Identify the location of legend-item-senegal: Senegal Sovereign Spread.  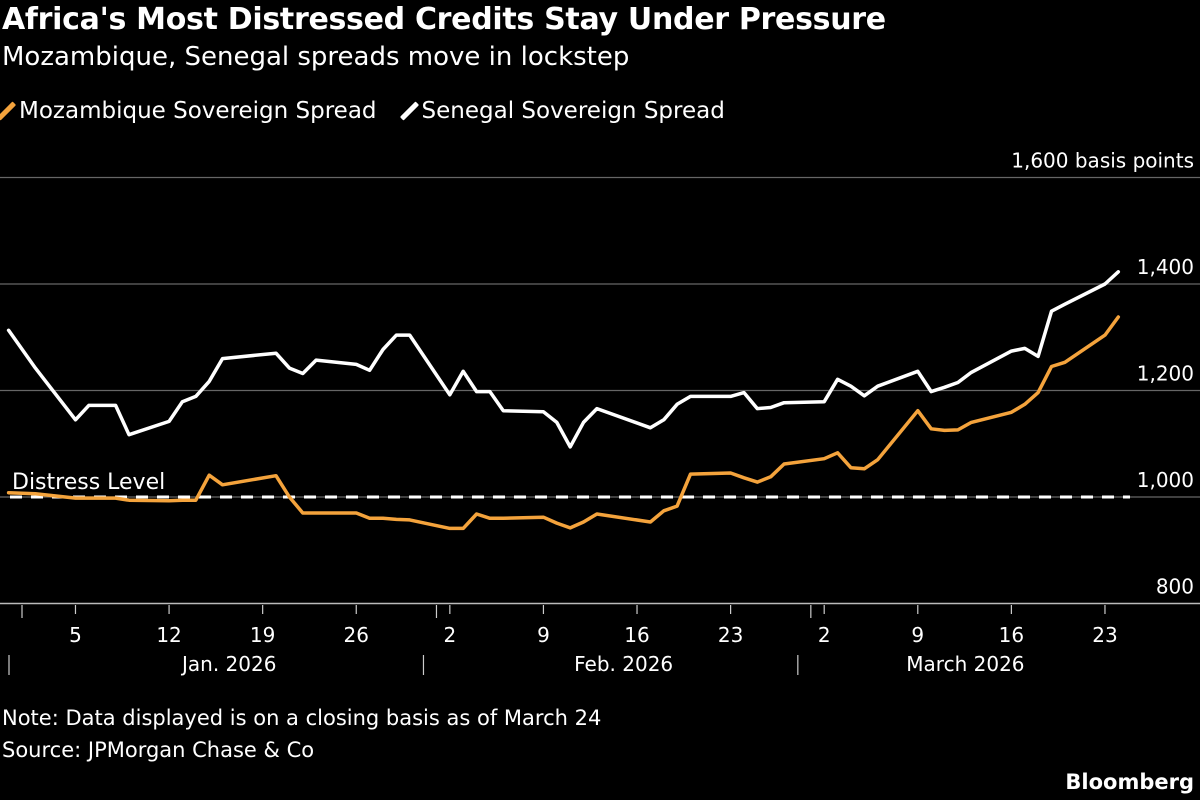
(562, 111).